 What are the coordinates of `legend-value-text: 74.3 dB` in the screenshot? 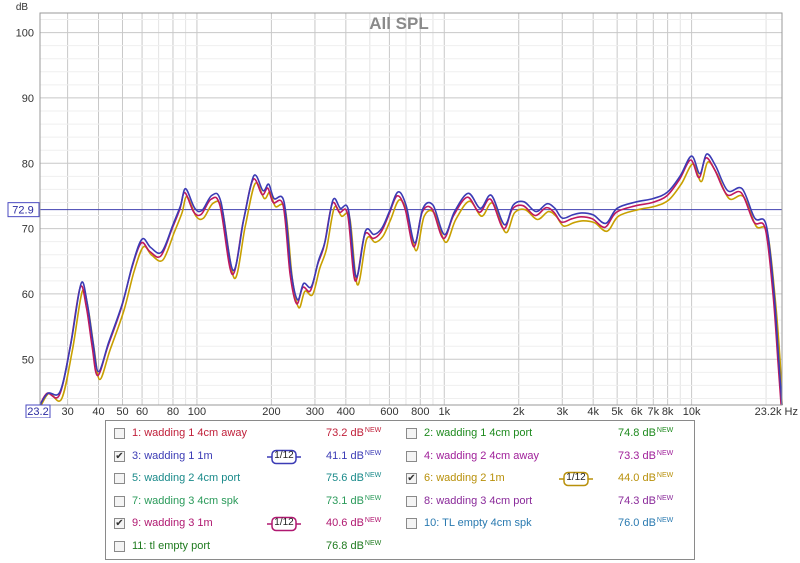 It's located at (637, 500).